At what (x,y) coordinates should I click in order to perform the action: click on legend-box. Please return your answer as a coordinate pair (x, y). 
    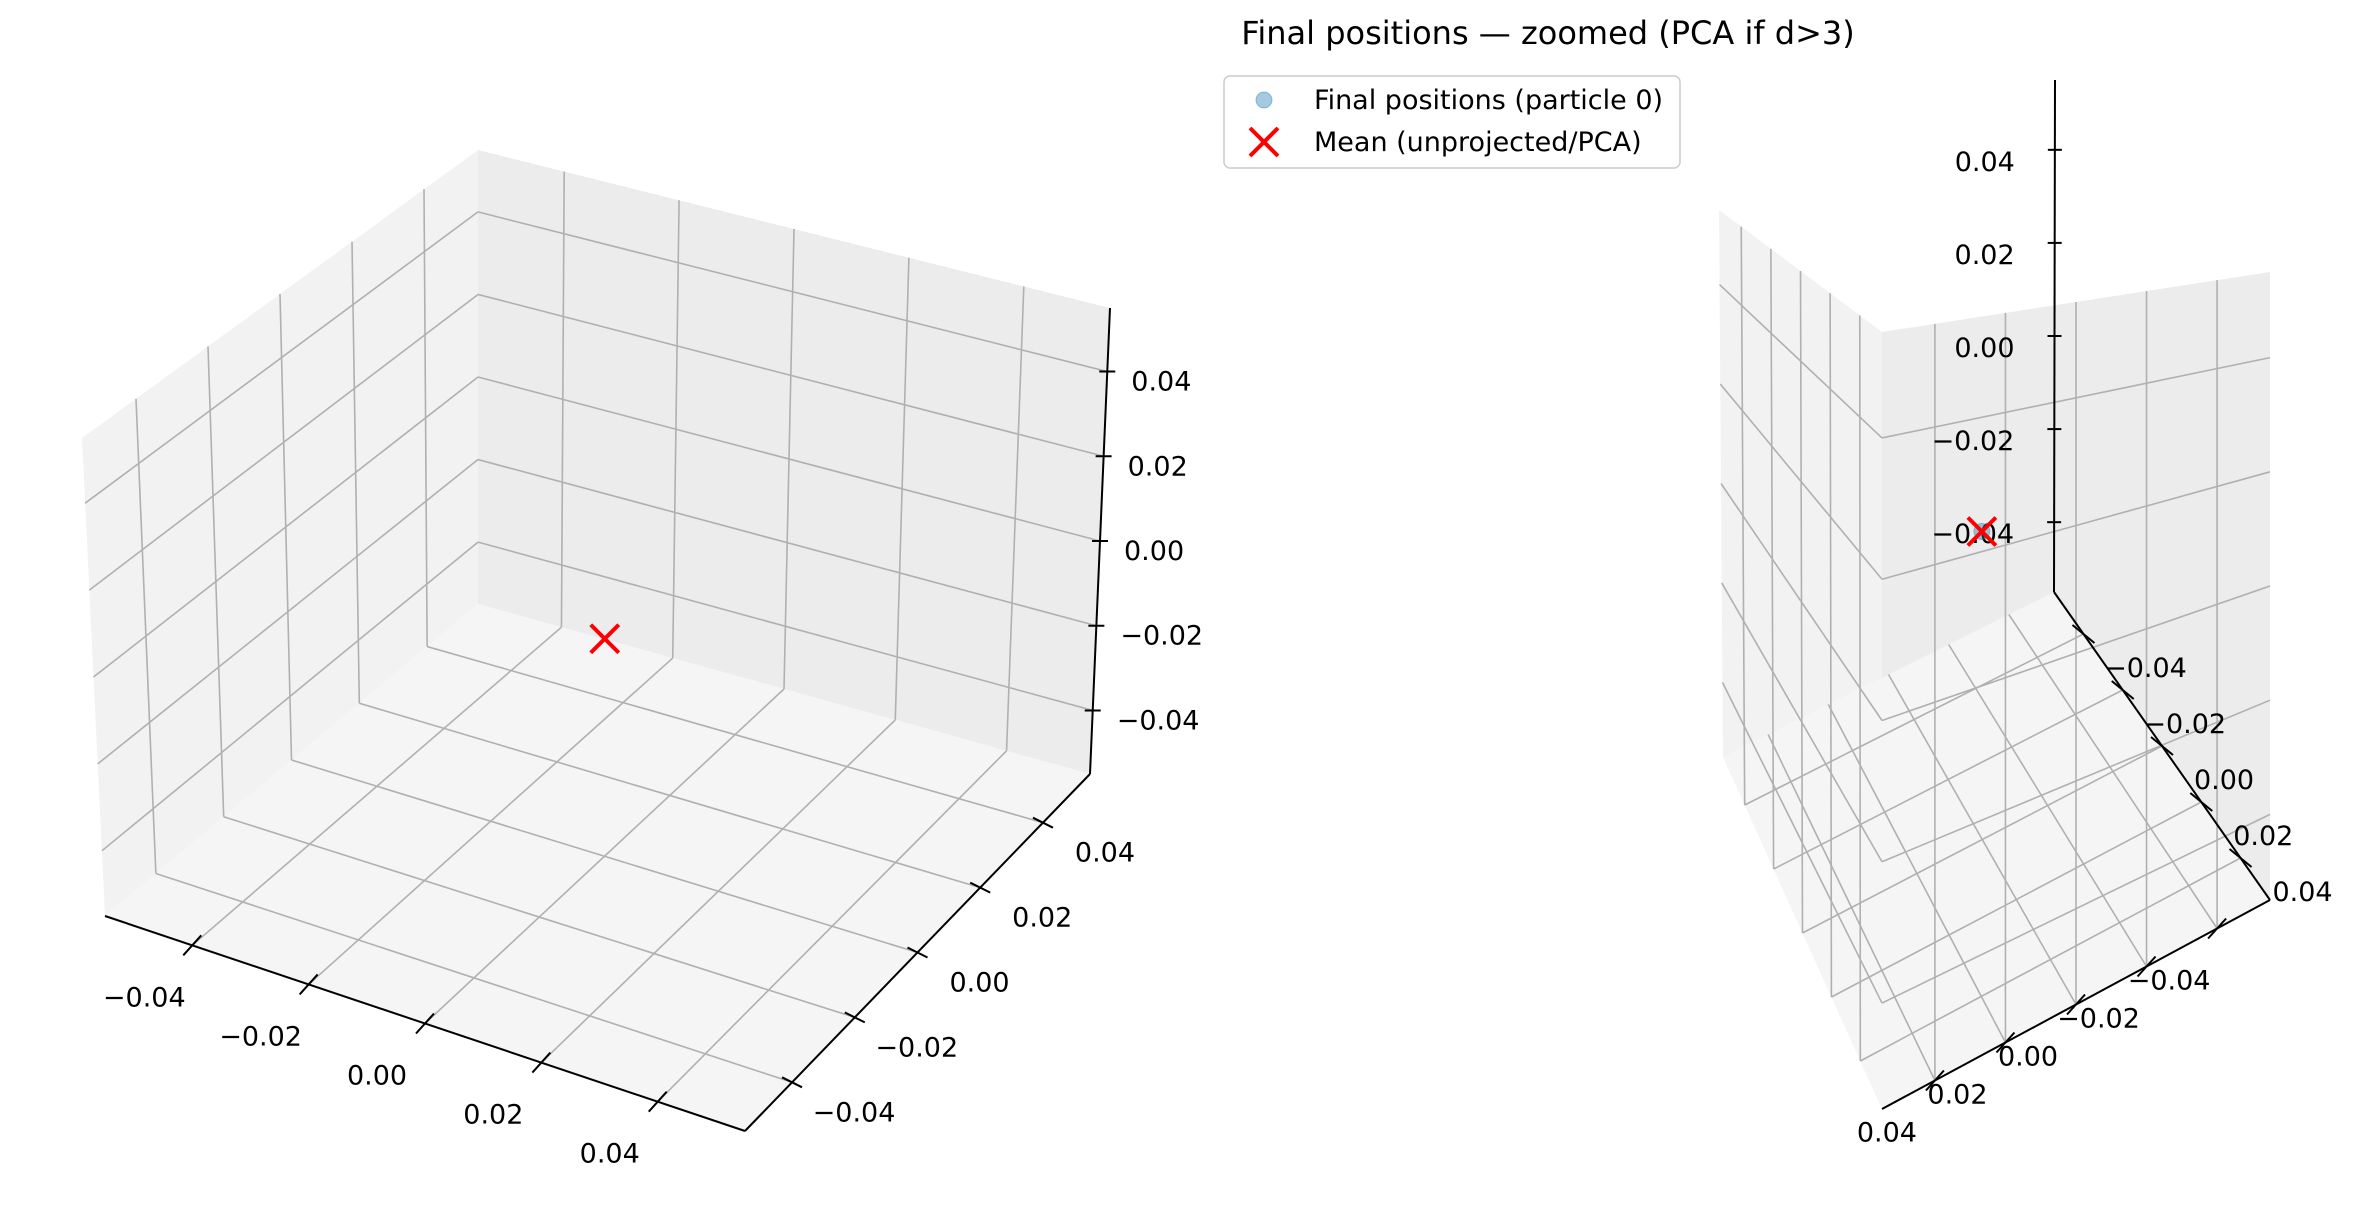
    Looking at the image, I should click on (1452, 122).